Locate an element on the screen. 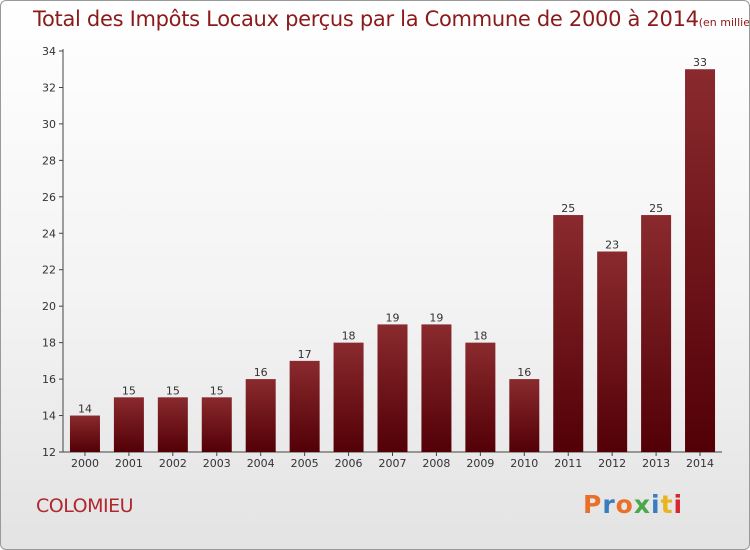 This screenshot has width=750, height=550. y-tick-label: 12 is located at coordinates (49, 452).